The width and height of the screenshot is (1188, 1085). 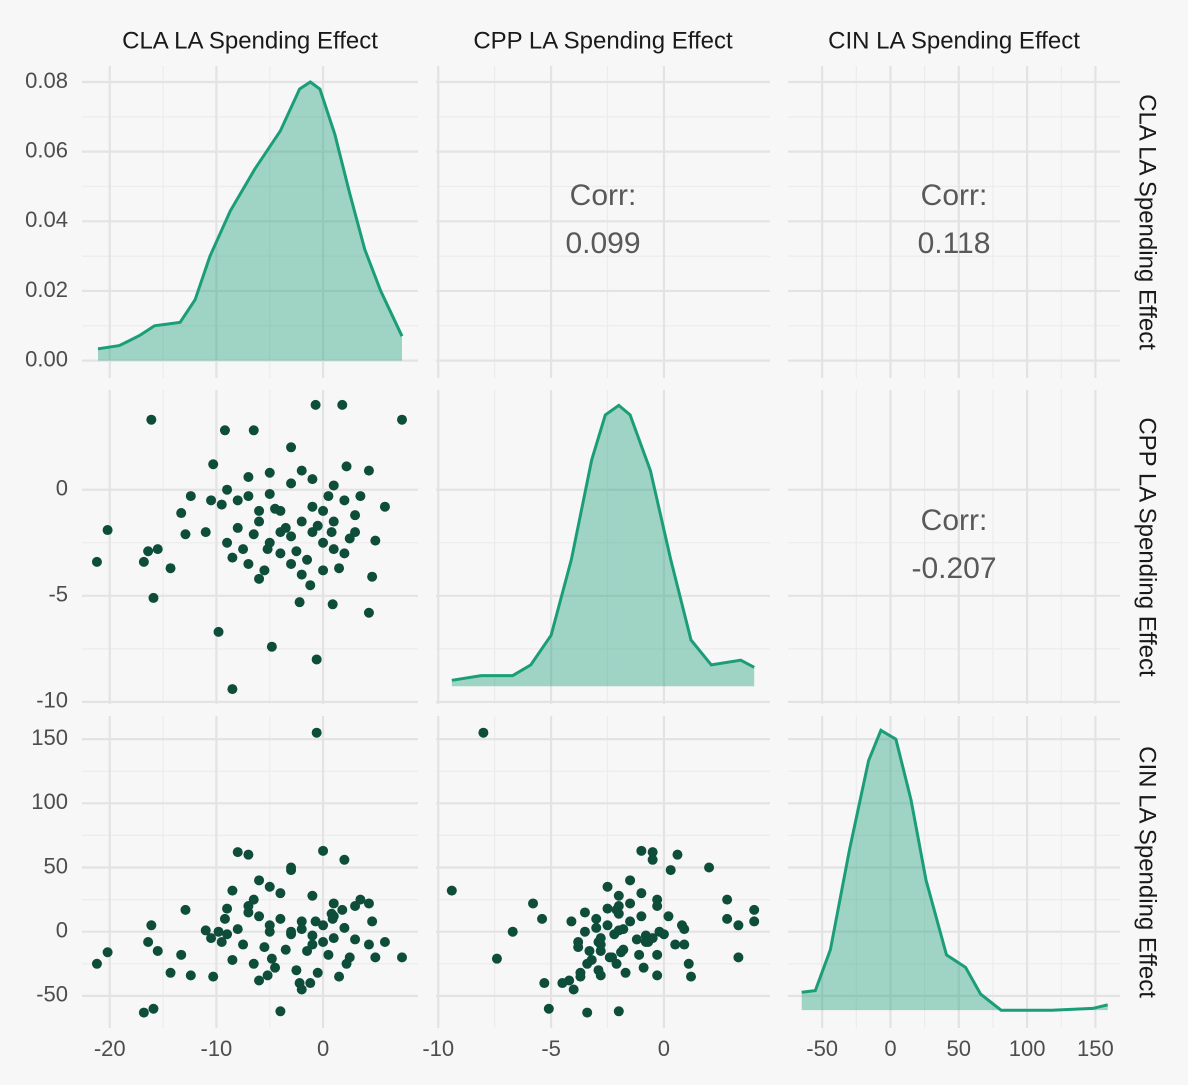 I want to click on y-tick-label: 0.08, so click(x=46, y=80).